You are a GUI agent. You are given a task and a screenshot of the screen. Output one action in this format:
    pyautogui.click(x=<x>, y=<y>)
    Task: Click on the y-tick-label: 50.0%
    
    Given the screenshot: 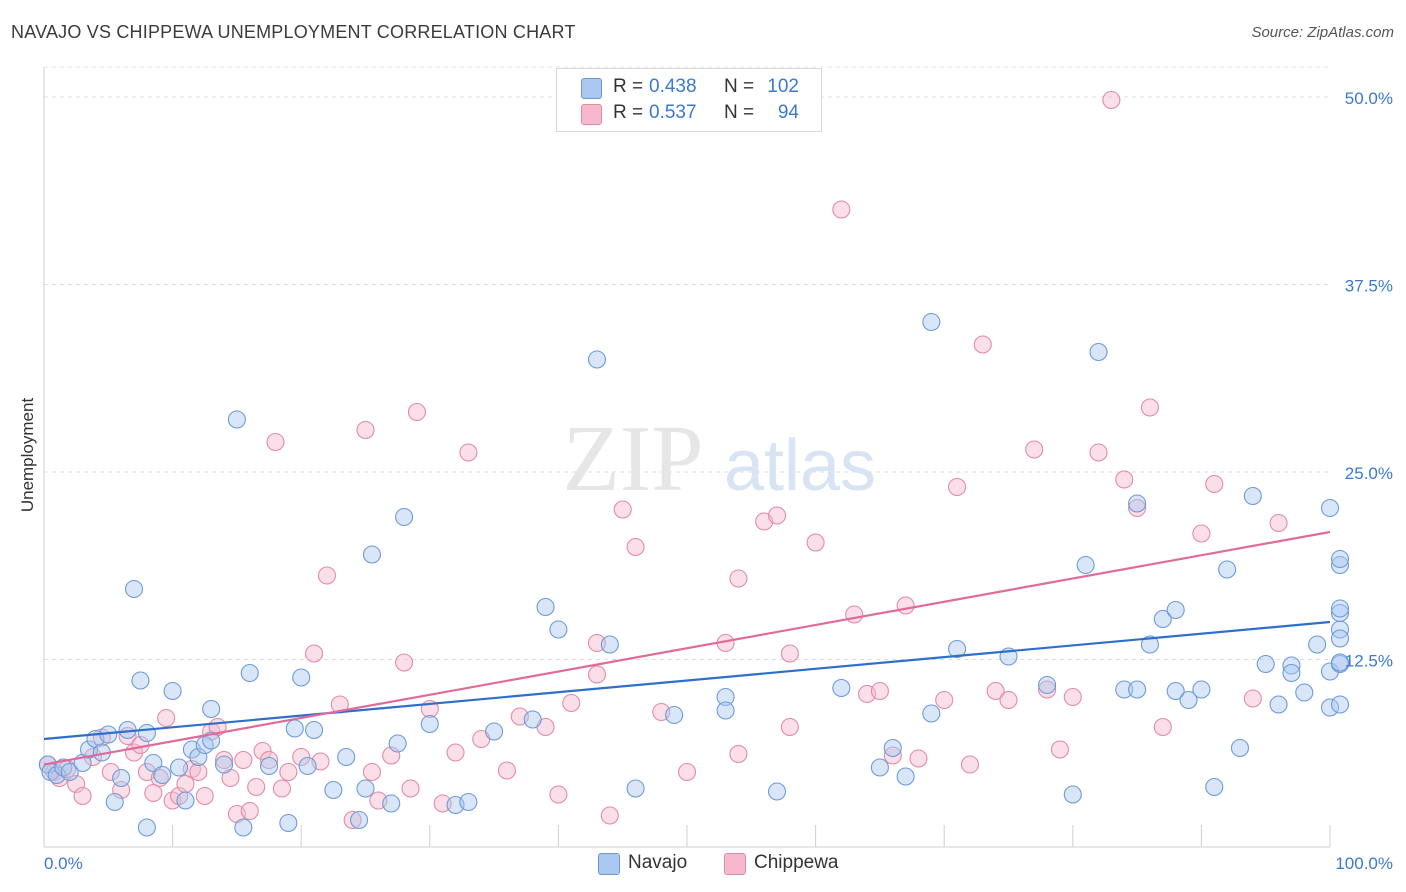 What is the action you would take?
    pyautogui.click(x=1369, y=98)
    